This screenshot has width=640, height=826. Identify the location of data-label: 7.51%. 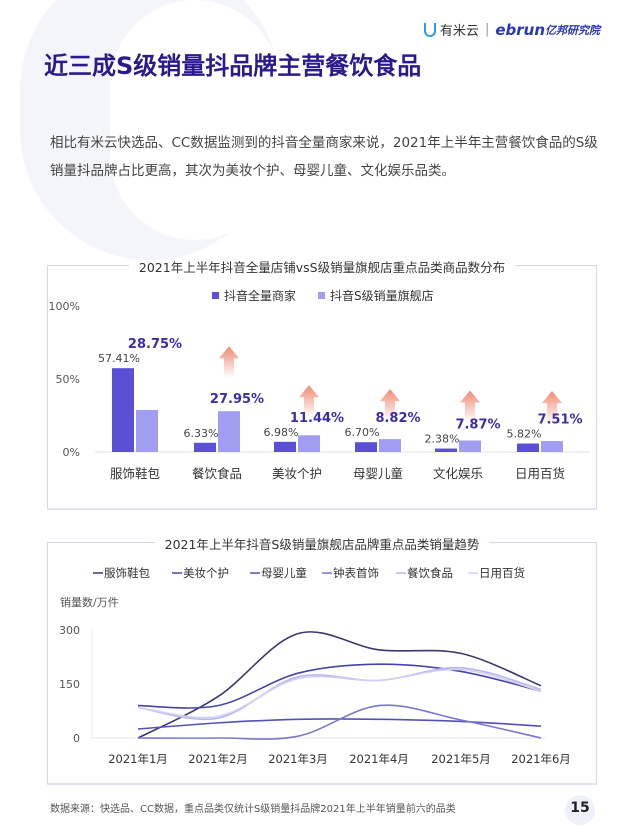
(559, 420).